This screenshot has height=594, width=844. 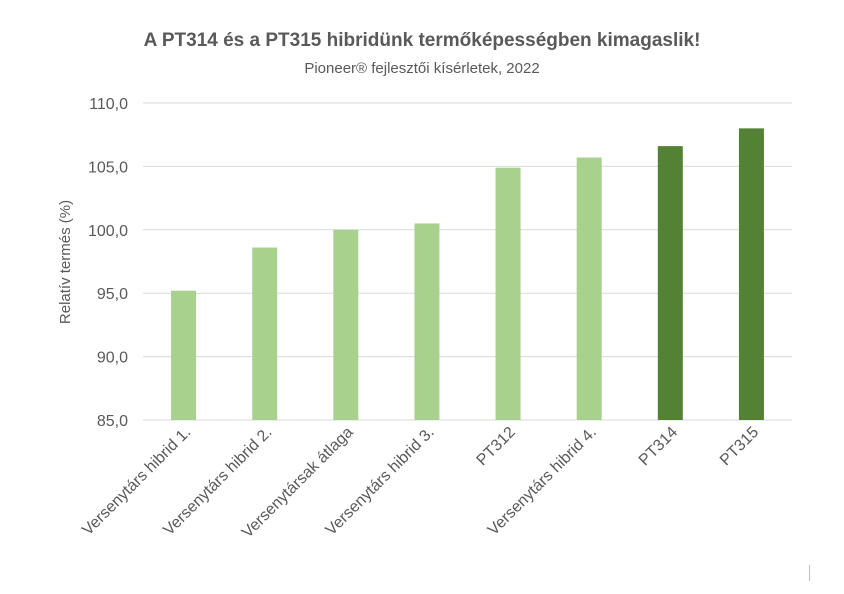 I want to click on y-tick-label: 95,0, so click(x=112, y=294).